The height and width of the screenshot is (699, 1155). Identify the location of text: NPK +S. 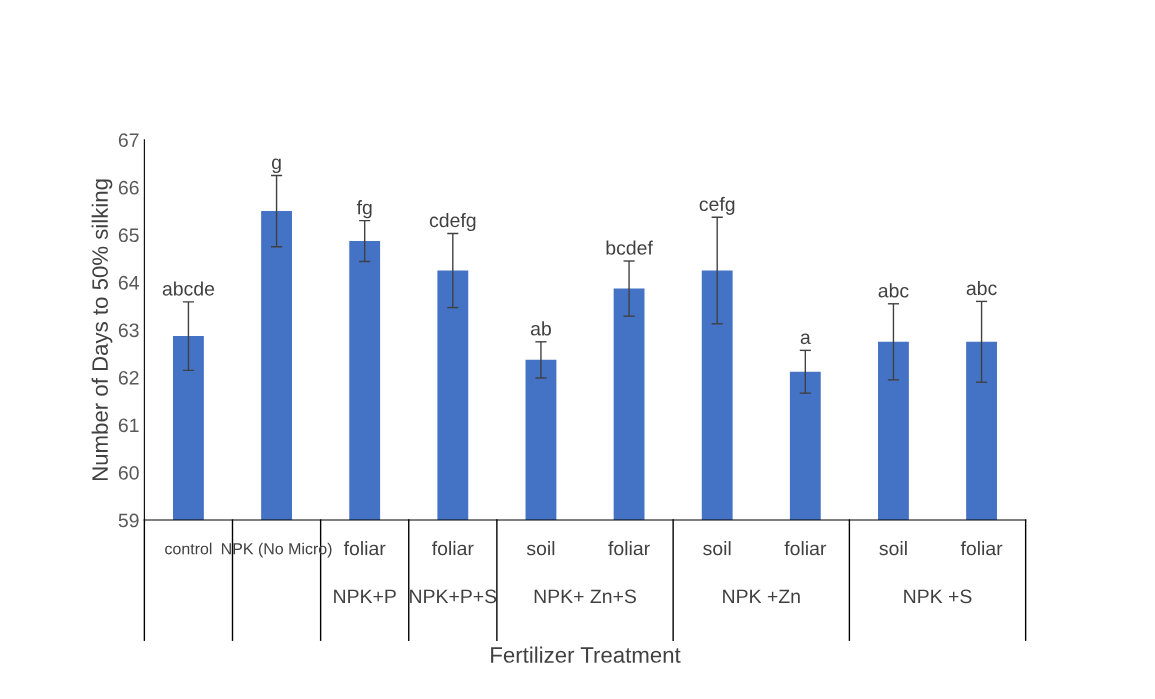
(938, 596).